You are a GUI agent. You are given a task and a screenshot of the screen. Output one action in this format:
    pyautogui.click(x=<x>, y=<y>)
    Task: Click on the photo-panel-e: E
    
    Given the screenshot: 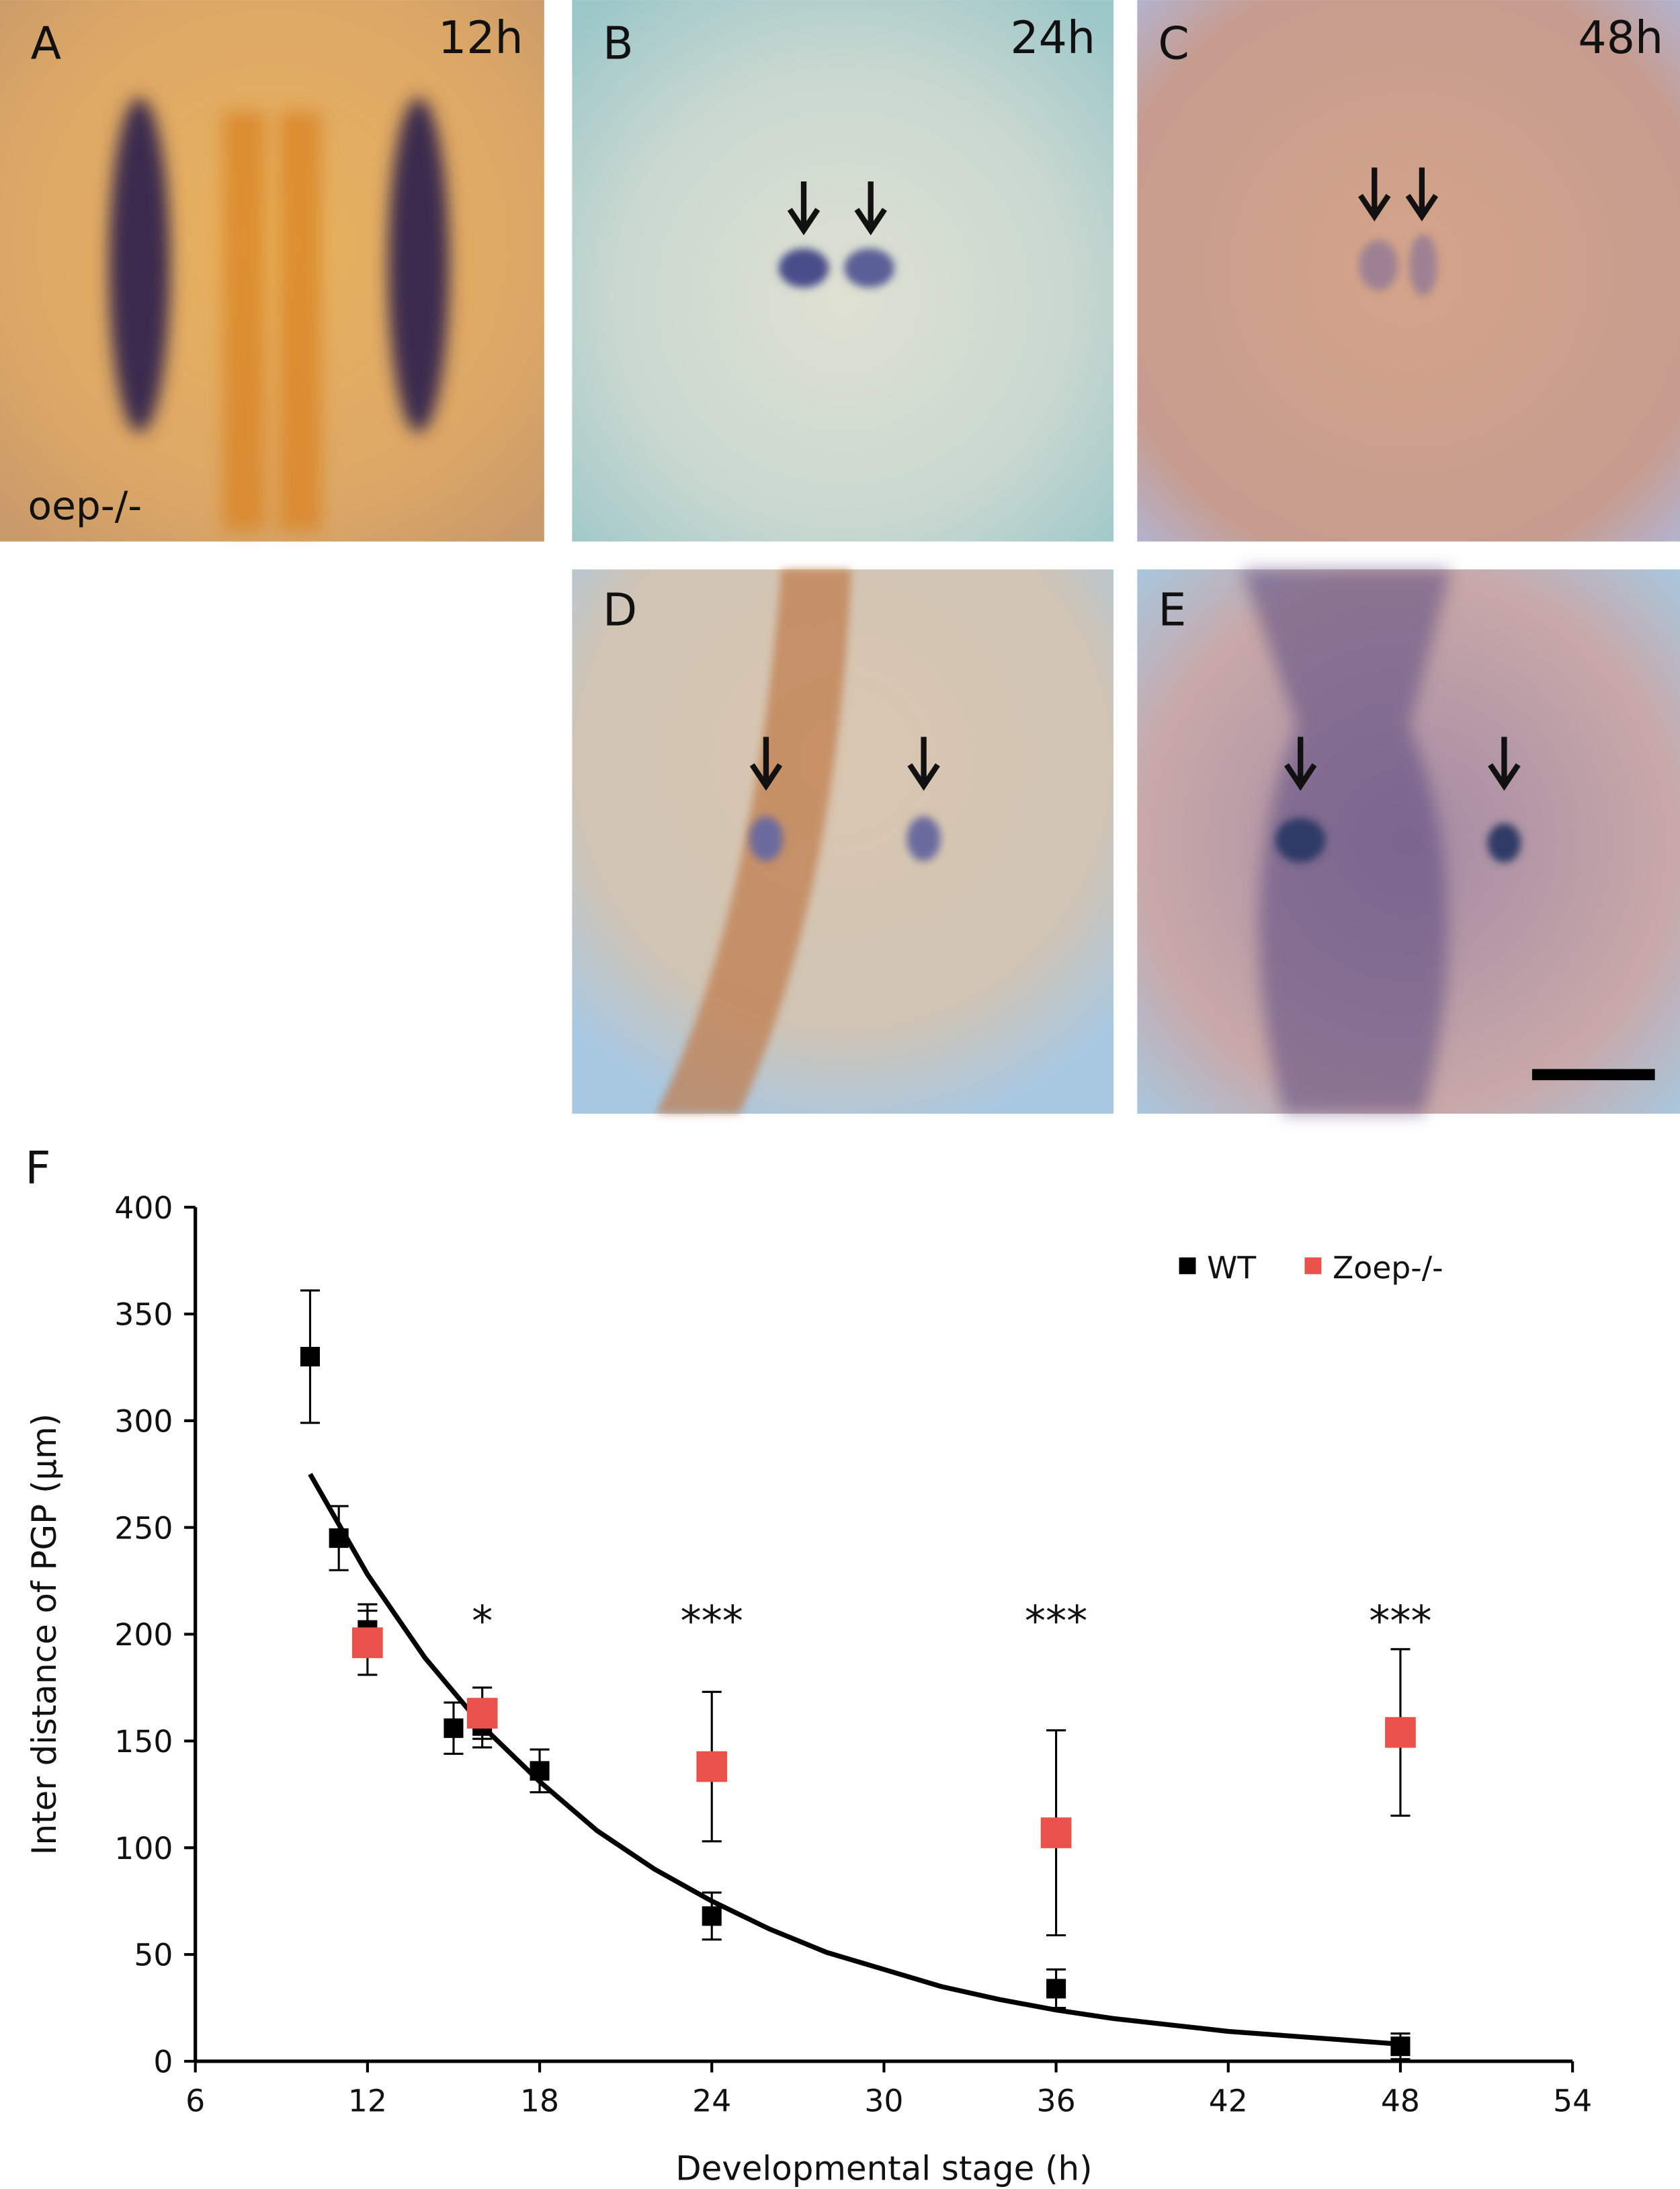 What is the action you would take?
    pyautogui.click(x=1409, y=841)
    